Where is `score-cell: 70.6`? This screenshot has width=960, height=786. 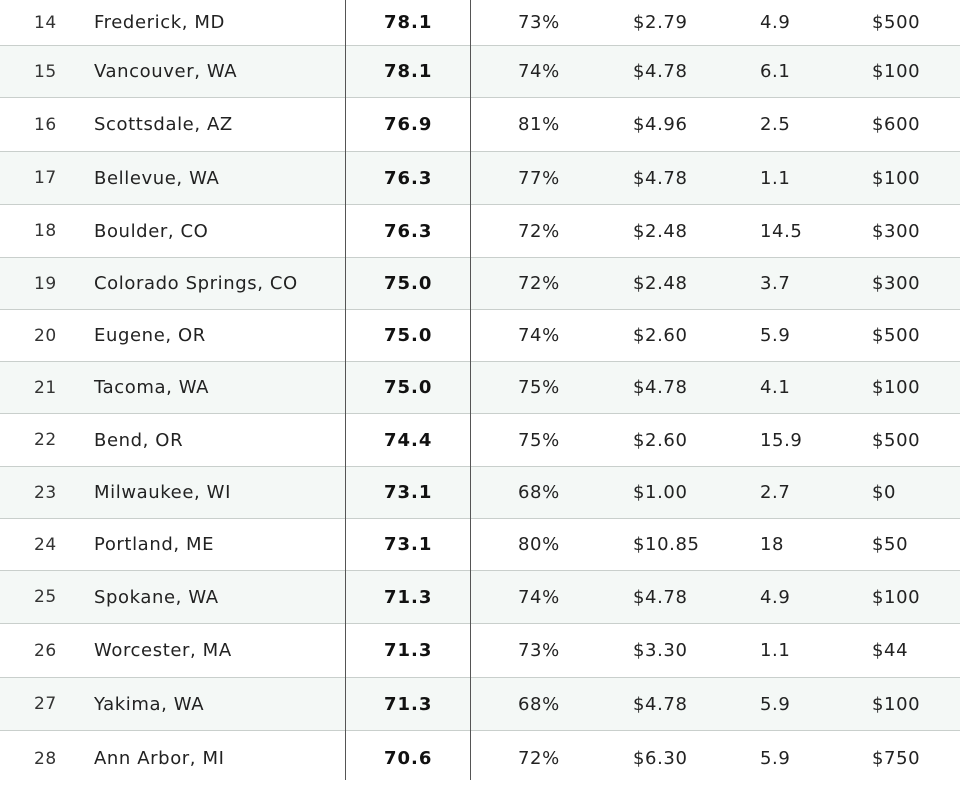
score-cell: 70.6 is located at coordinates (408, 758).